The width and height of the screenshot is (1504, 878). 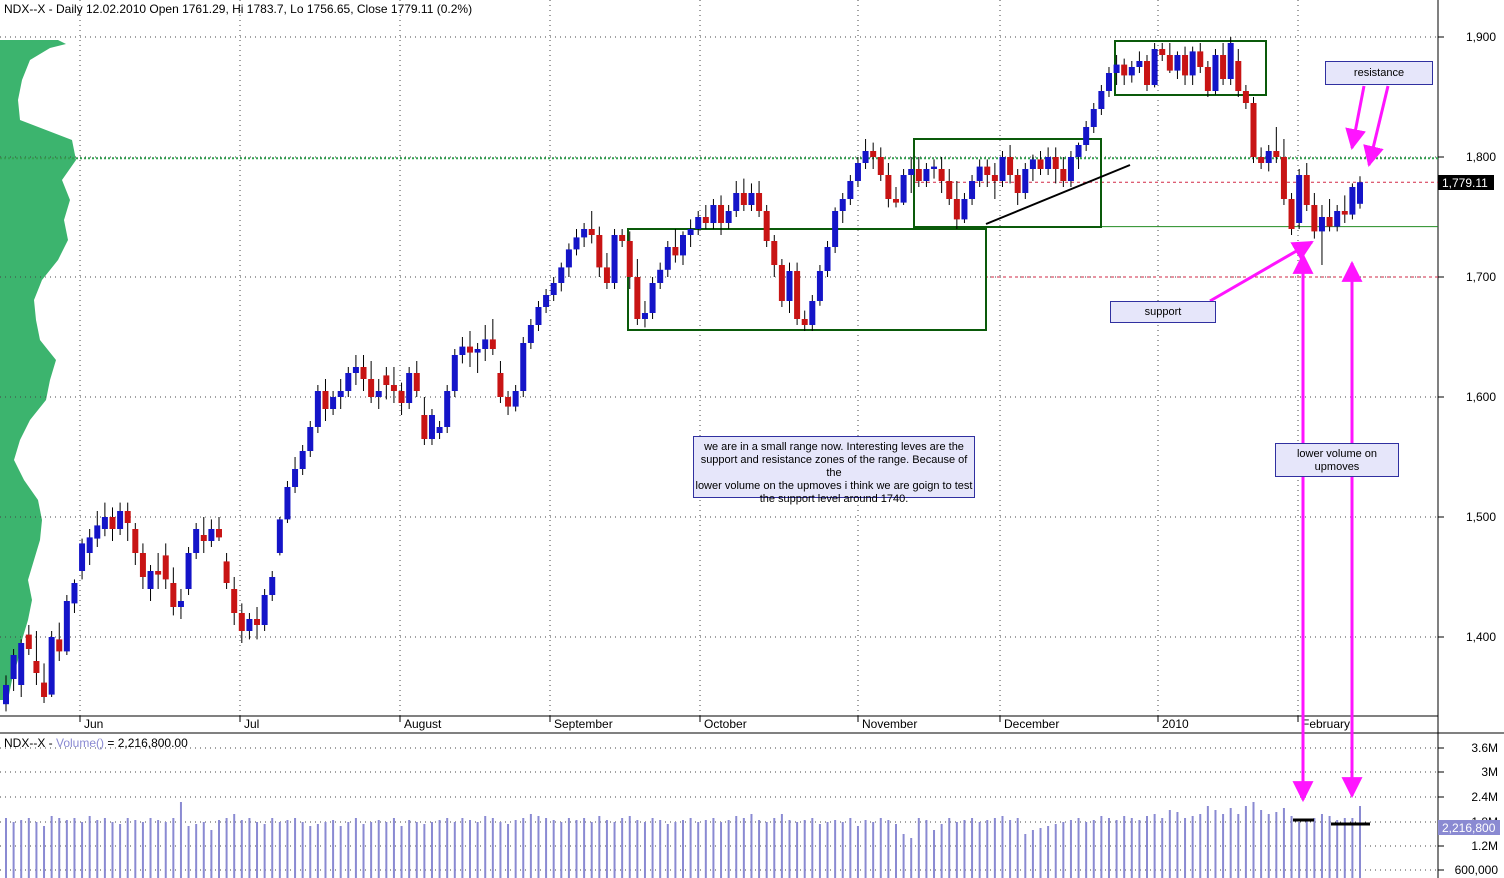 What do you see at coordinates (1175, 724) in the screenshot?
I see `x-tick-label: 2010` at bounding box center [1175, 724].